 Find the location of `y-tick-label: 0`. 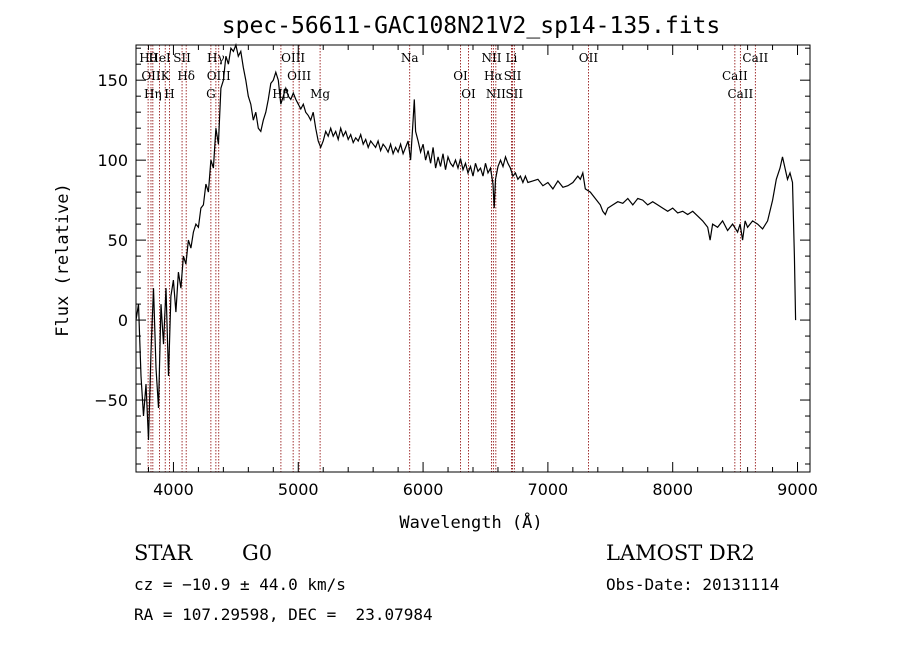

y-tick-label: 0 is located at coordinates (123, 320).